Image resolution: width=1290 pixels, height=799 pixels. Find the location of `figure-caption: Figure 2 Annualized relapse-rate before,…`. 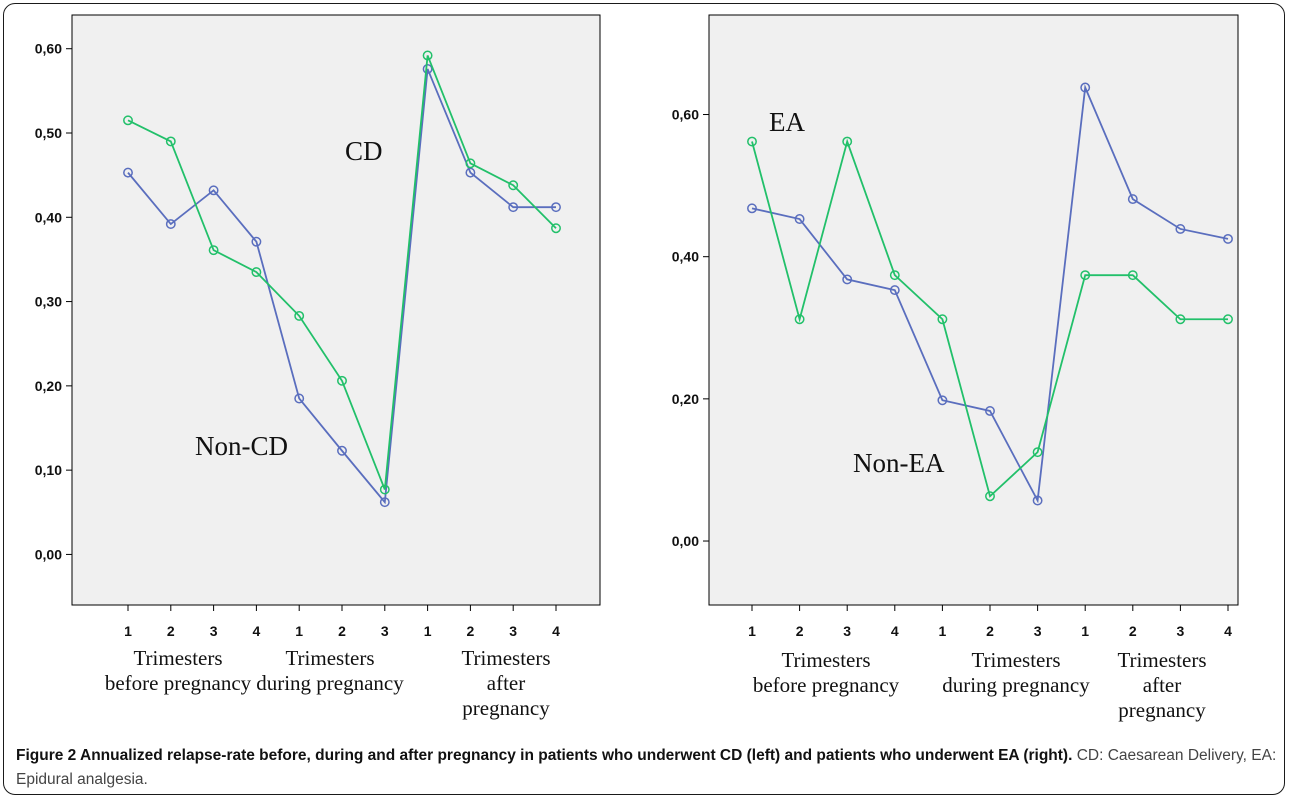

figure-caption: Figure 2 Annualized relapse-rate before,… is located at coordinates (647, 768).